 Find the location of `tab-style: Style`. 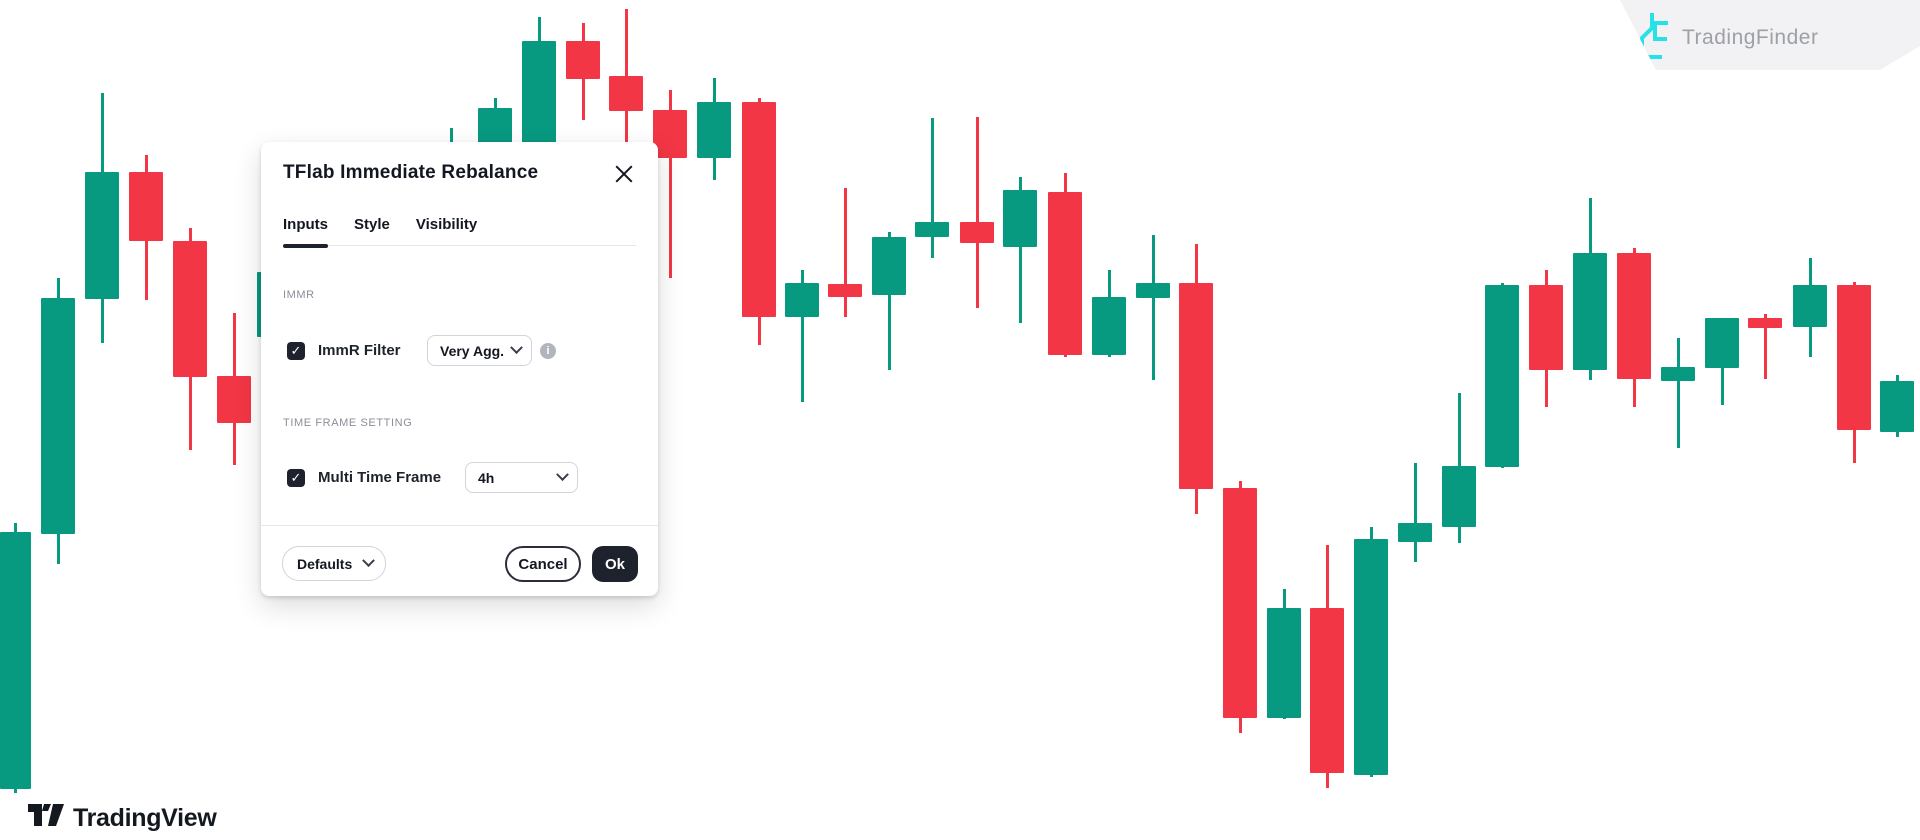

tab-style: Style is located at coordinates (372, 224).